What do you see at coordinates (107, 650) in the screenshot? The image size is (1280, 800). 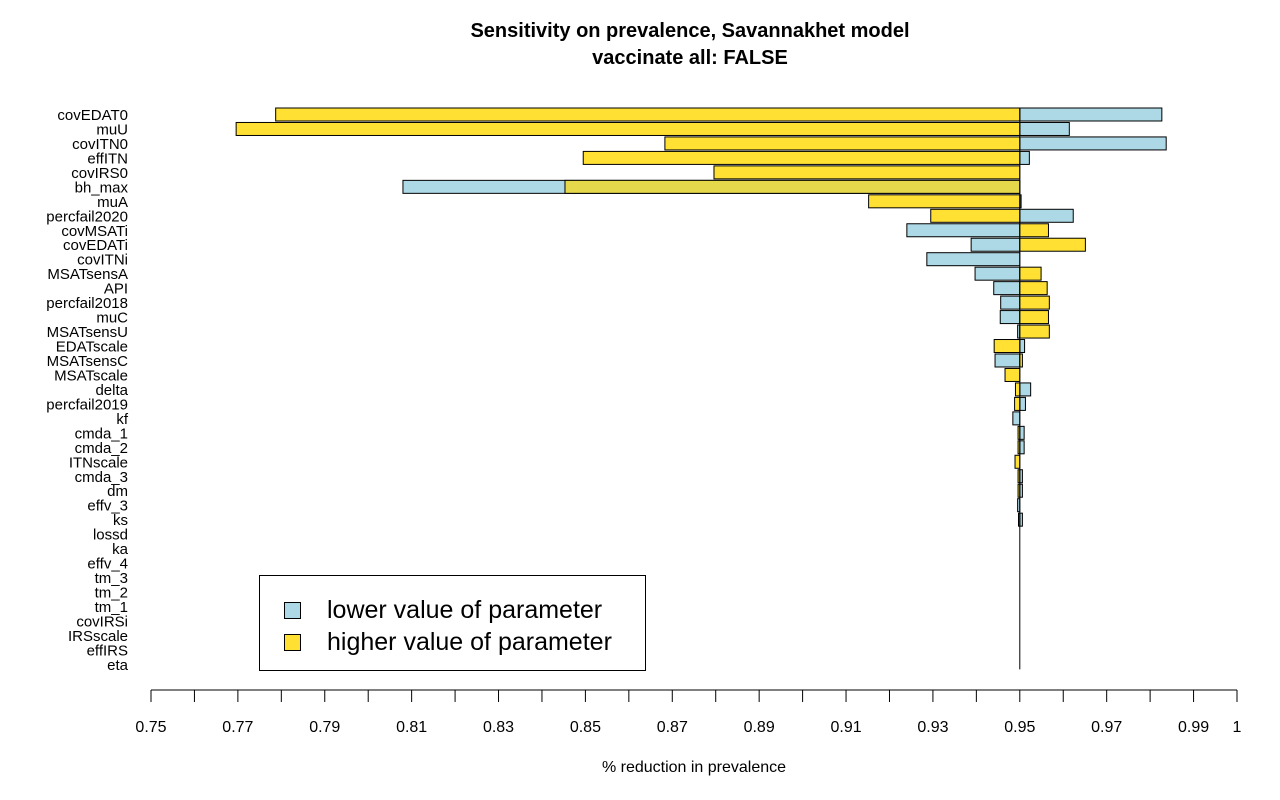 I see `category-label-effIRS: effIRS` at bounding box center [107, 650].